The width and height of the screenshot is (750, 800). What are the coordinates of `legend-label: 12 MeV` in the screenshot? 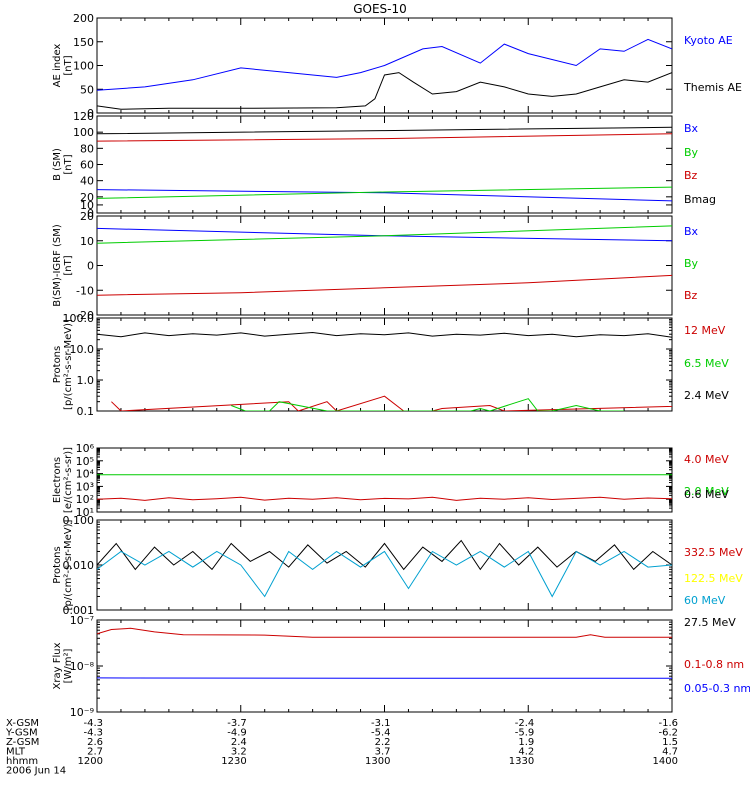 It's located at (705, 330).